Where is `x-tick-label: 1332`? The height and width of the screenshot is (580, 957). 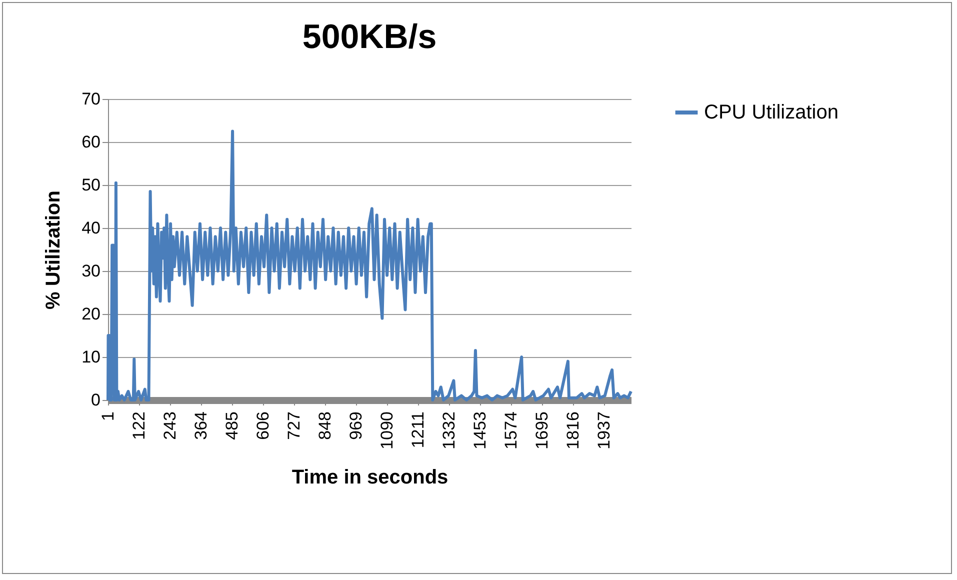 x-tick-label: 1332 is located at coordinates (449, 431).